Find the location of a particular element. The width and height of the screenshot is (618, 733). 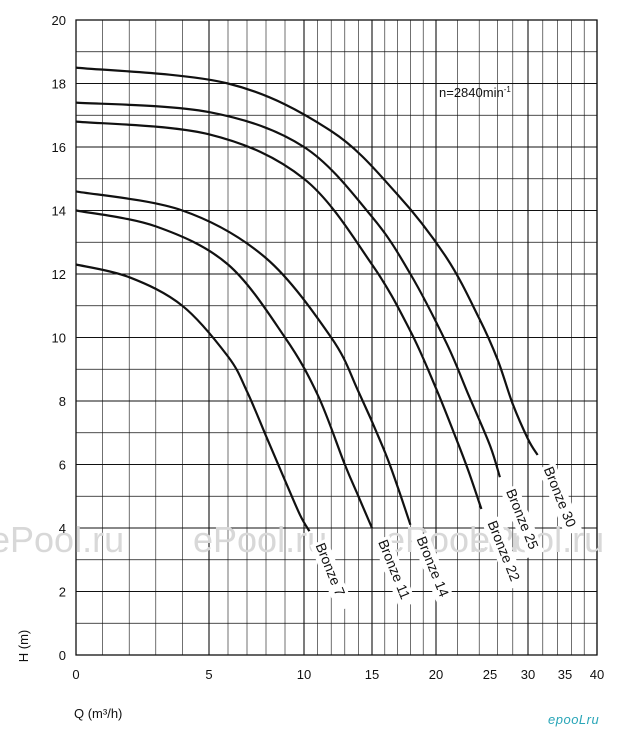

y-tick-label: 4 is located at coordinates (62, 528).